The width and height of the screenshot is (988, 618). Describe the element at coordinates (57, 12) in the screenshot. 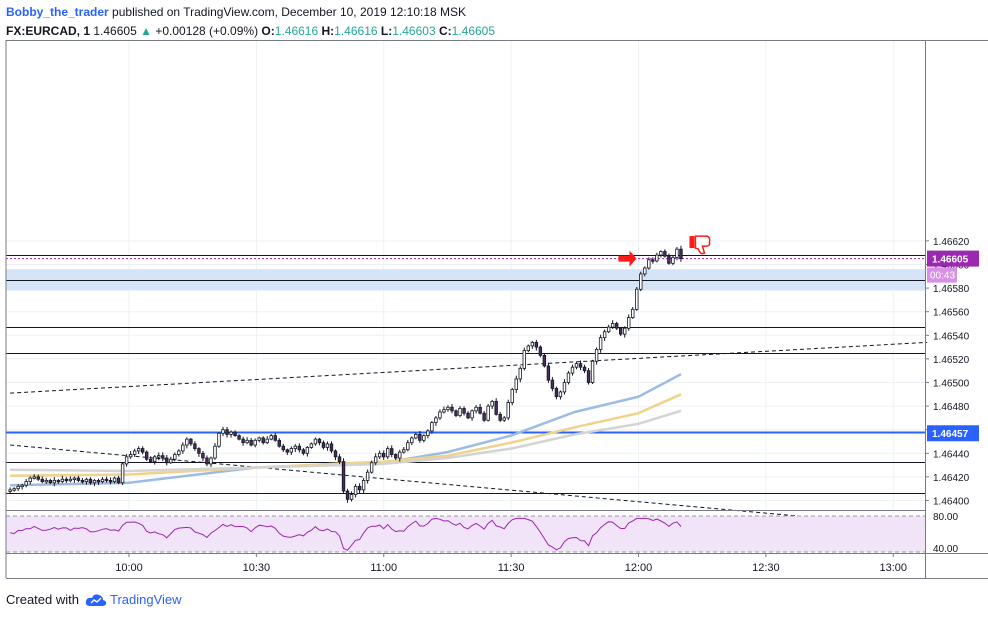

I see `author-link: Bobby_the_trader` at that location.